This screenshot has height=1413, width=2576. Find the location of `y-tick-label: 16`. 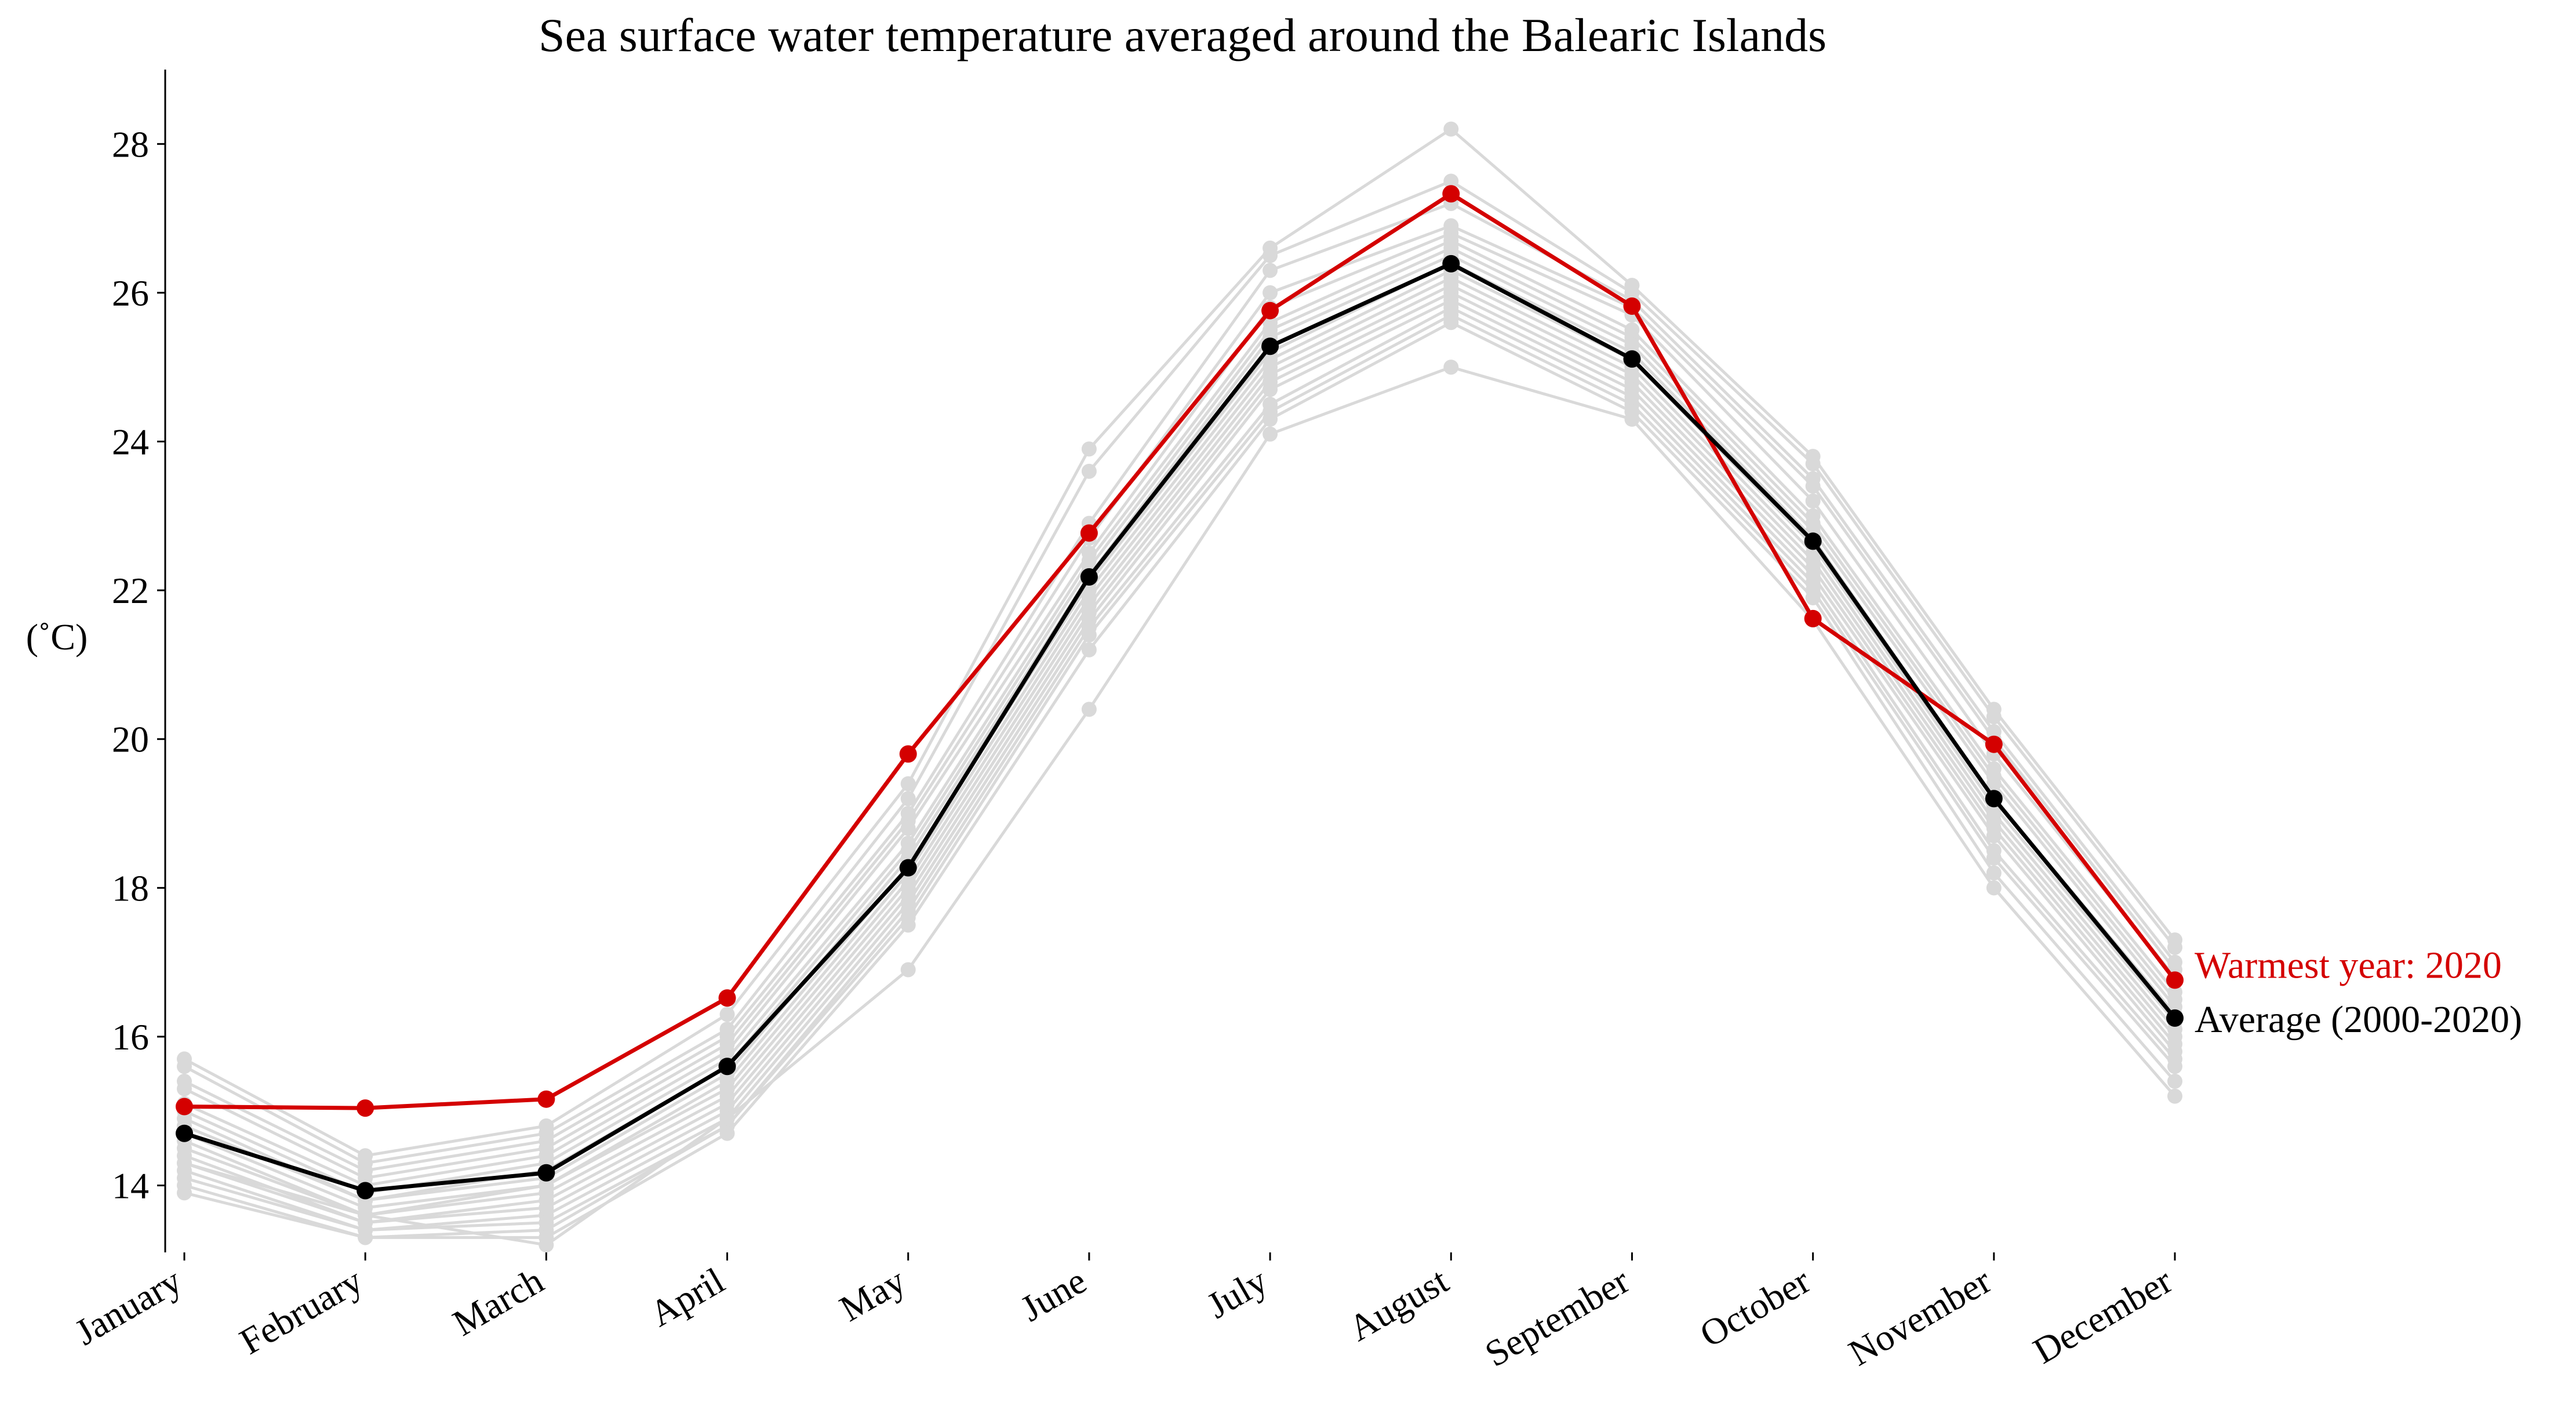

y-tick-label: 16 is located at coordinates (130, 1037).